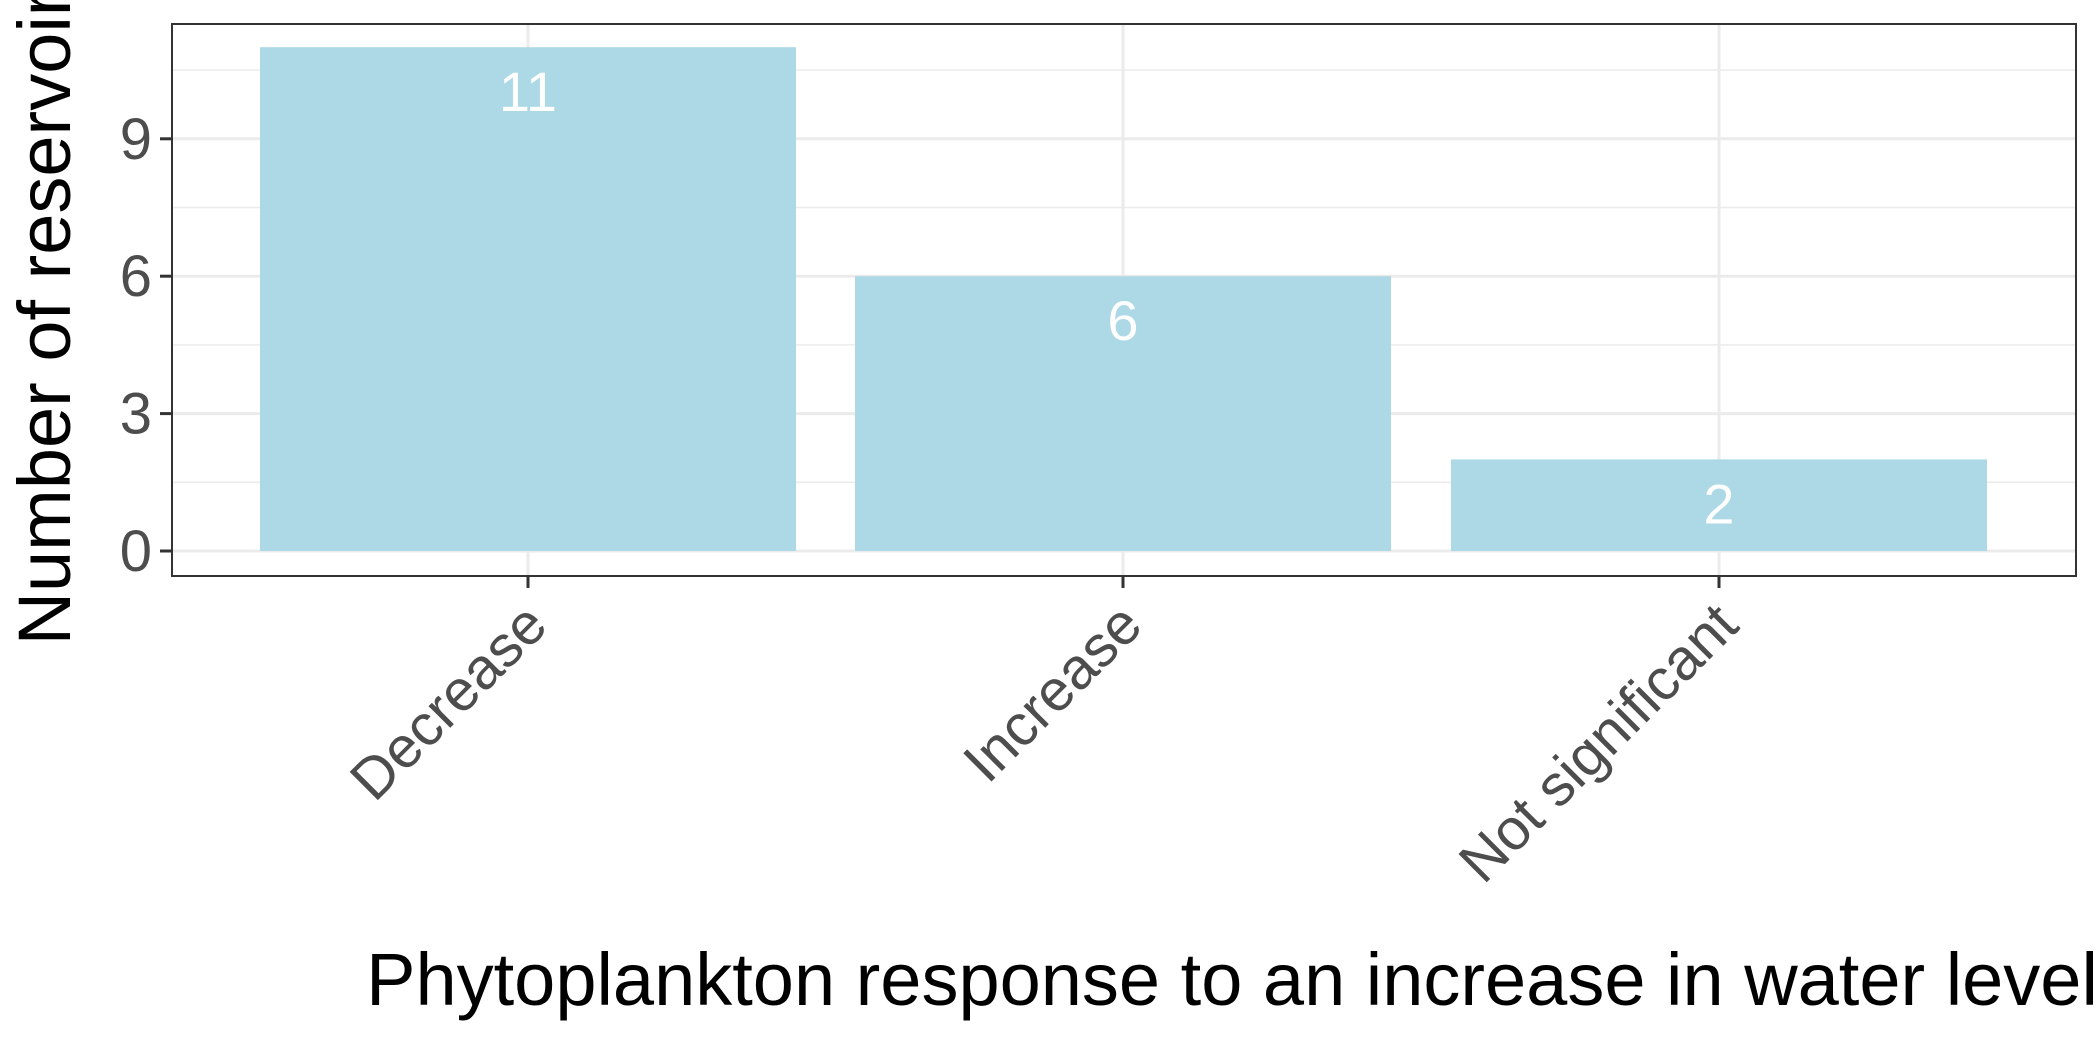  What do you see at coordinates (528, 91) in the screenshot?
I see `data-label: 11` at bounding box center [528, 91].